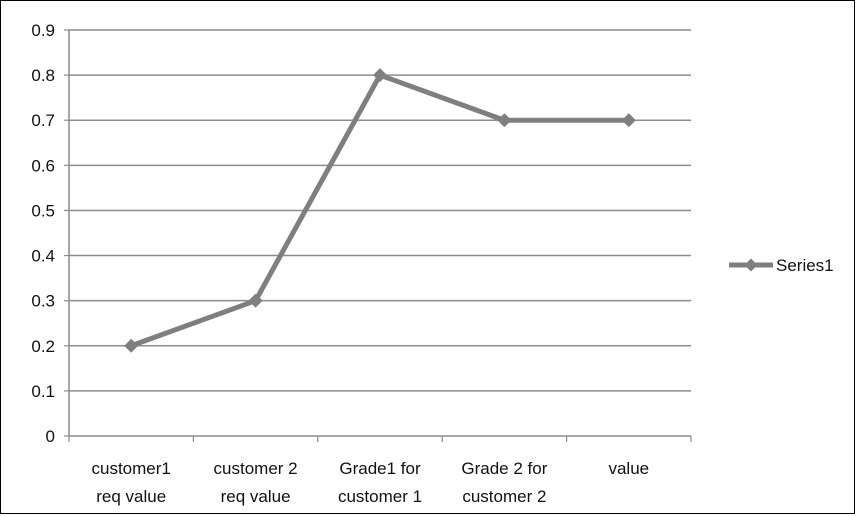 Image resolution: width=857 pixels, height=516 pixels. What do you see at coordinates (43, 75) in the screenshot?
I see `y-tick-label: 0.8` at bounding box center [43, 75].